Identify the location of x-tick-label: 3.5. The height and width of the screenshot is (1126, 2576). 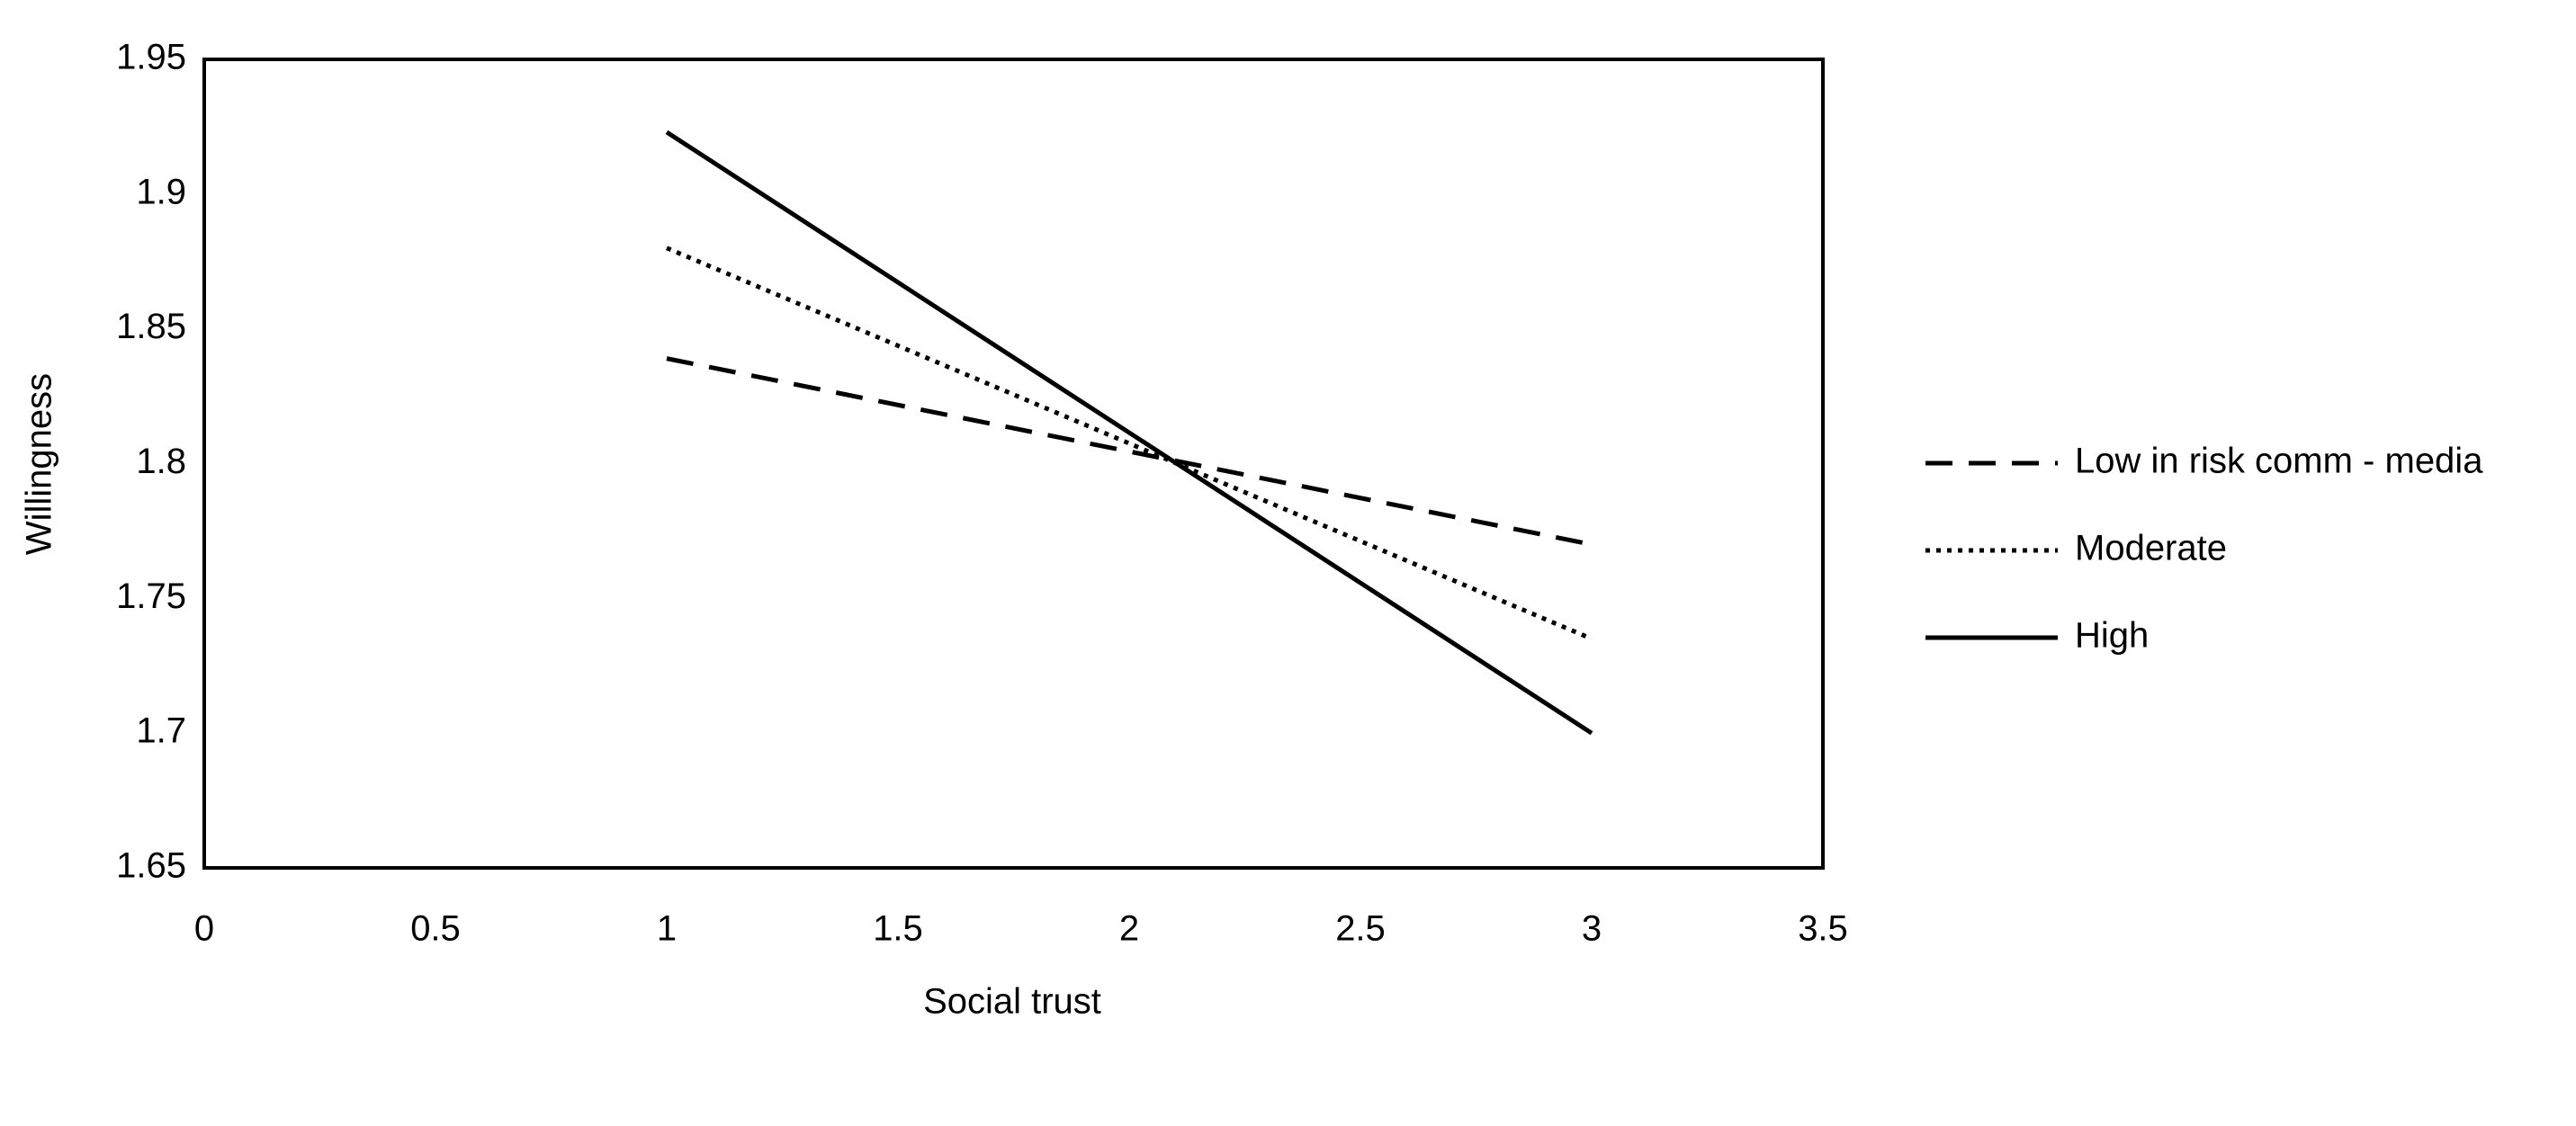
(1823, 929).